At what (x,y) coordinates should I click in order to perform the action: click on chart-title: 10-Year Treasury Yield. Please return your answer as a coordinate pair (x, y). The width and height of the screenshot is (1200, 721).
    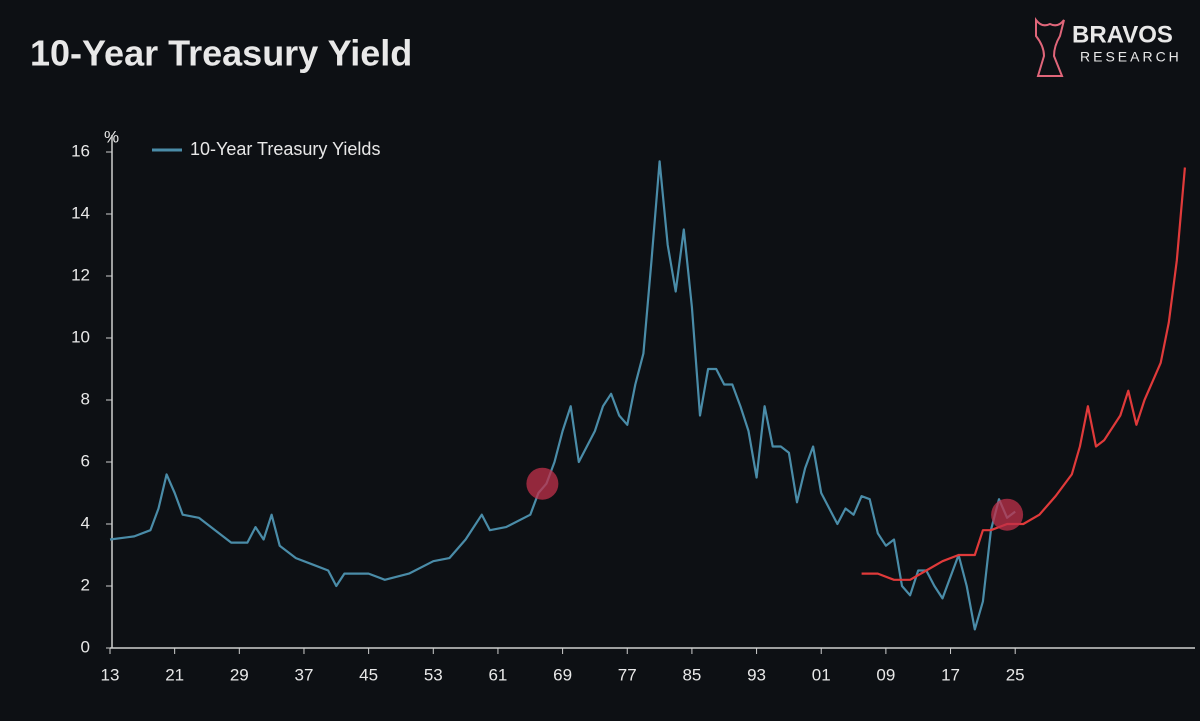
    Looking at the image, I should click on (221, 53).